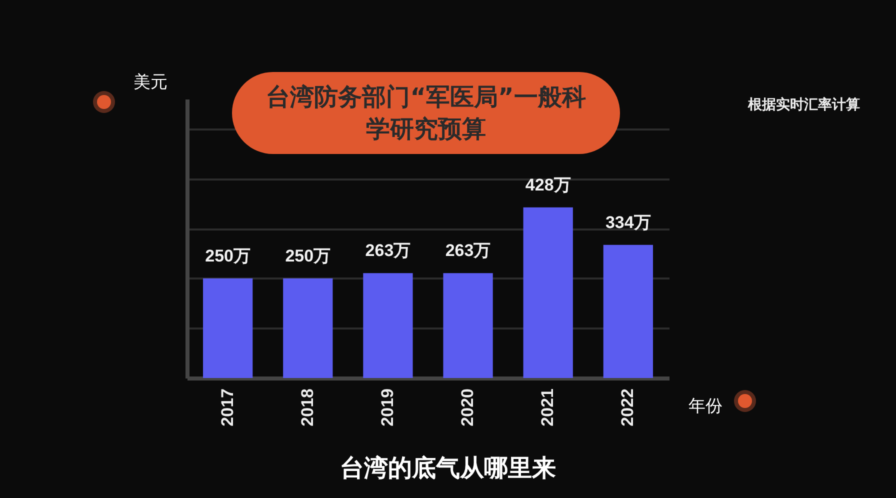 The image size is (896, 498). I want to click on chart-title: 台湾防务部门“军医局”一般科学研究预算, so click(426, 113).